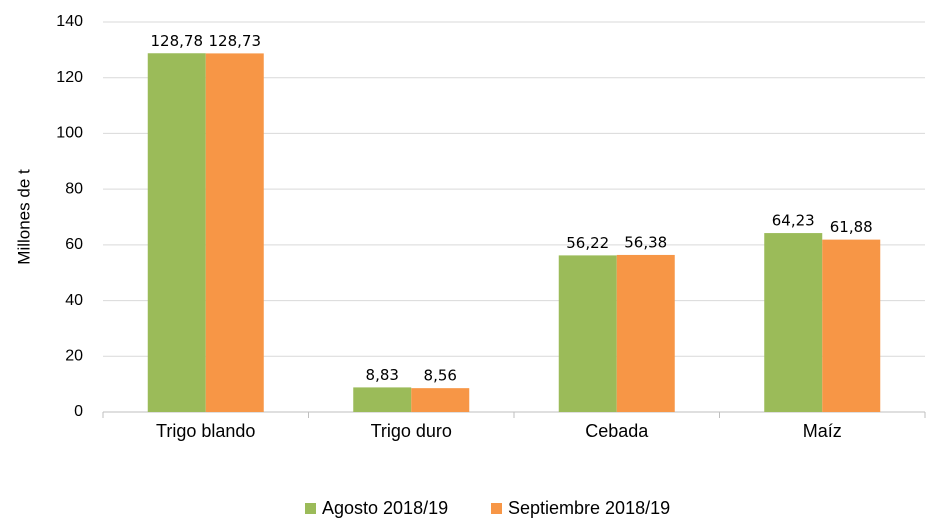  What do you see at coordinates (69, 133) in the screenshot?
I see `y-tick-label: 100` at bounding box center [69, 133].